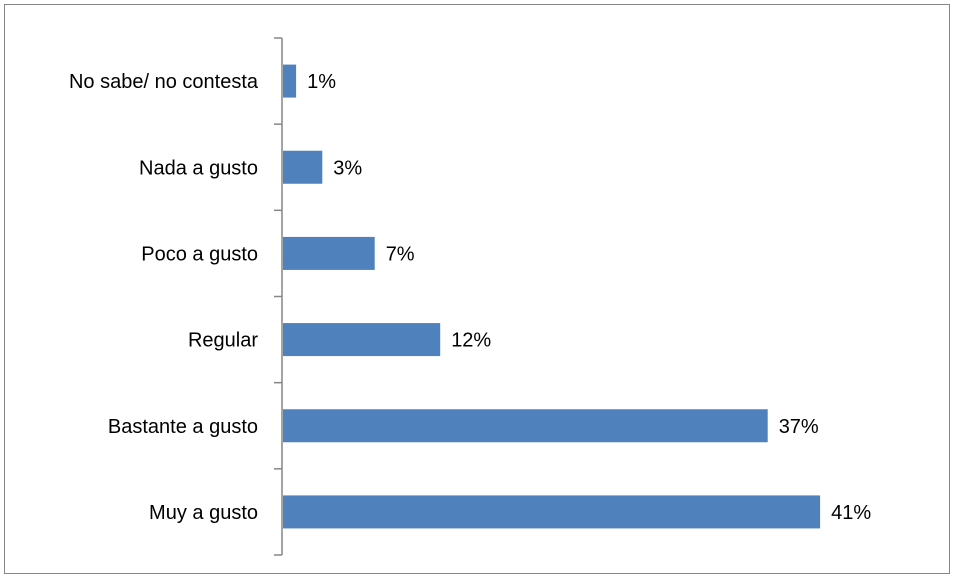  What do you see at coordinates (198, 168) in the screenshot?
I see `category-label: Nada a gusto` at bounding box center [198, 168].